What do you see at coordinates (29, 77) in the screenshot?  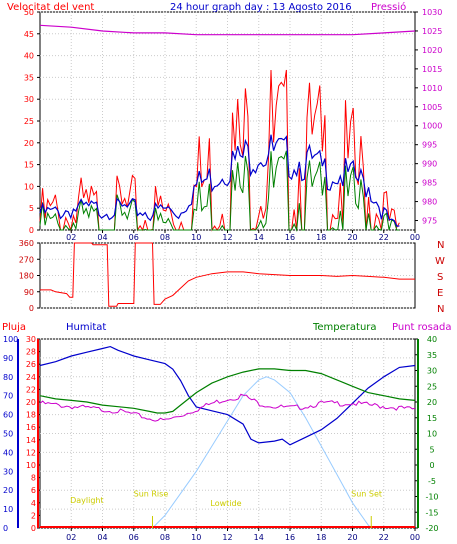 I see `wind-axis-tick-35: 35` at bounding box center [29, 77].